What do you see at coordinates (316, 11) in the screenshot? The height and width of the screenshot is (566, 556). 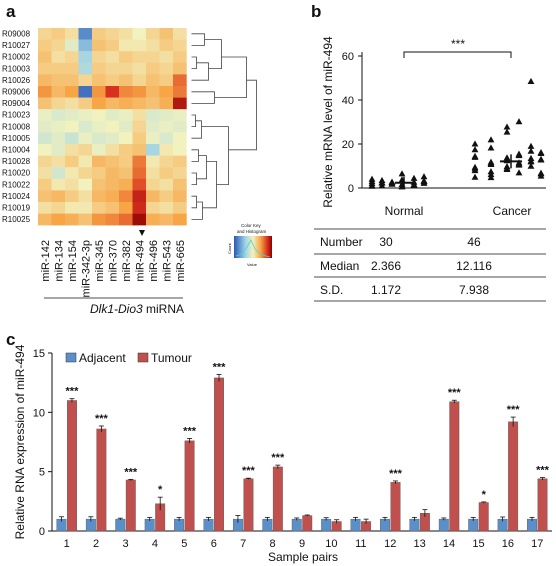 I see `panel-label-b: b` at bounding box center [316, 11].